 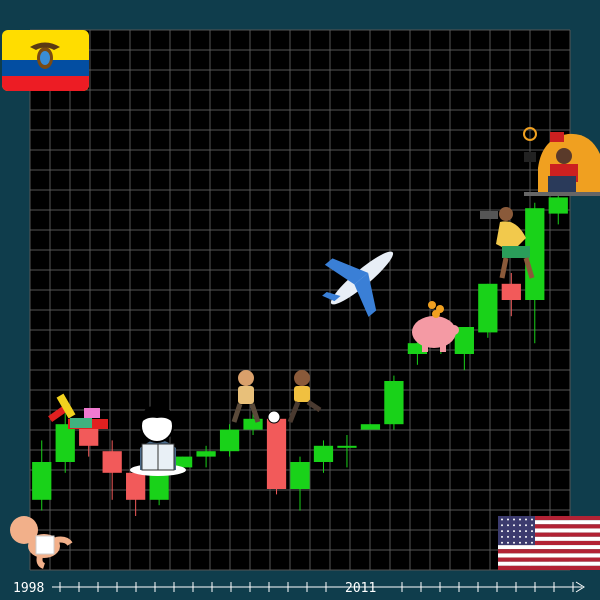 What do you see at coordinates (28, 588) in the screenshot?
I see `timeline-start-label: 1998` at bounding box center [28, 588].